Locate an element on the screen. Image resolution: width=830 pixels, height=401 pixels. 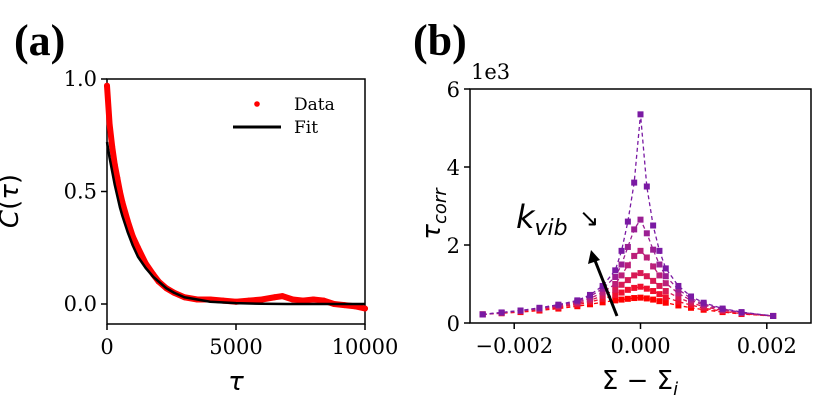
legend-label-data: Data is located at coordinates (314, 105).